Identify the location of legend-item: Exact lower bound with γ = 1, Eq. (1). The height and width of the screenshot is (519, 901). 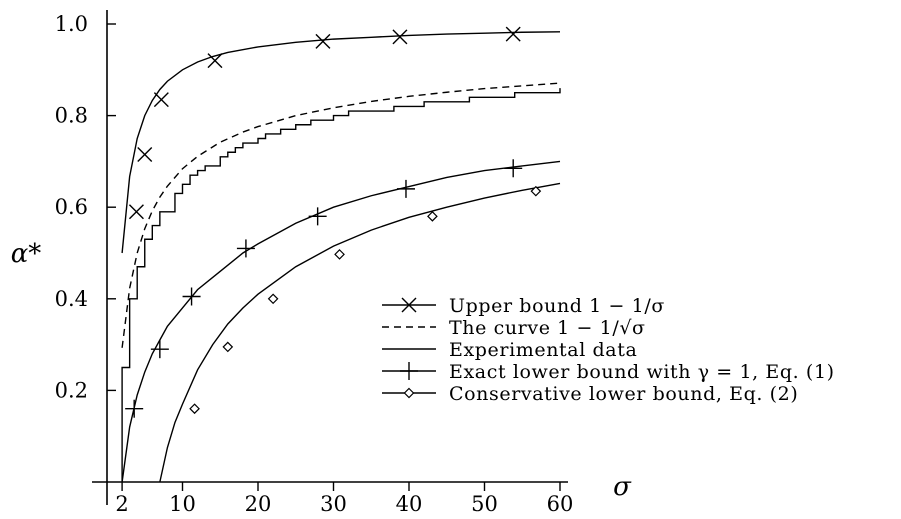
(608, 372).